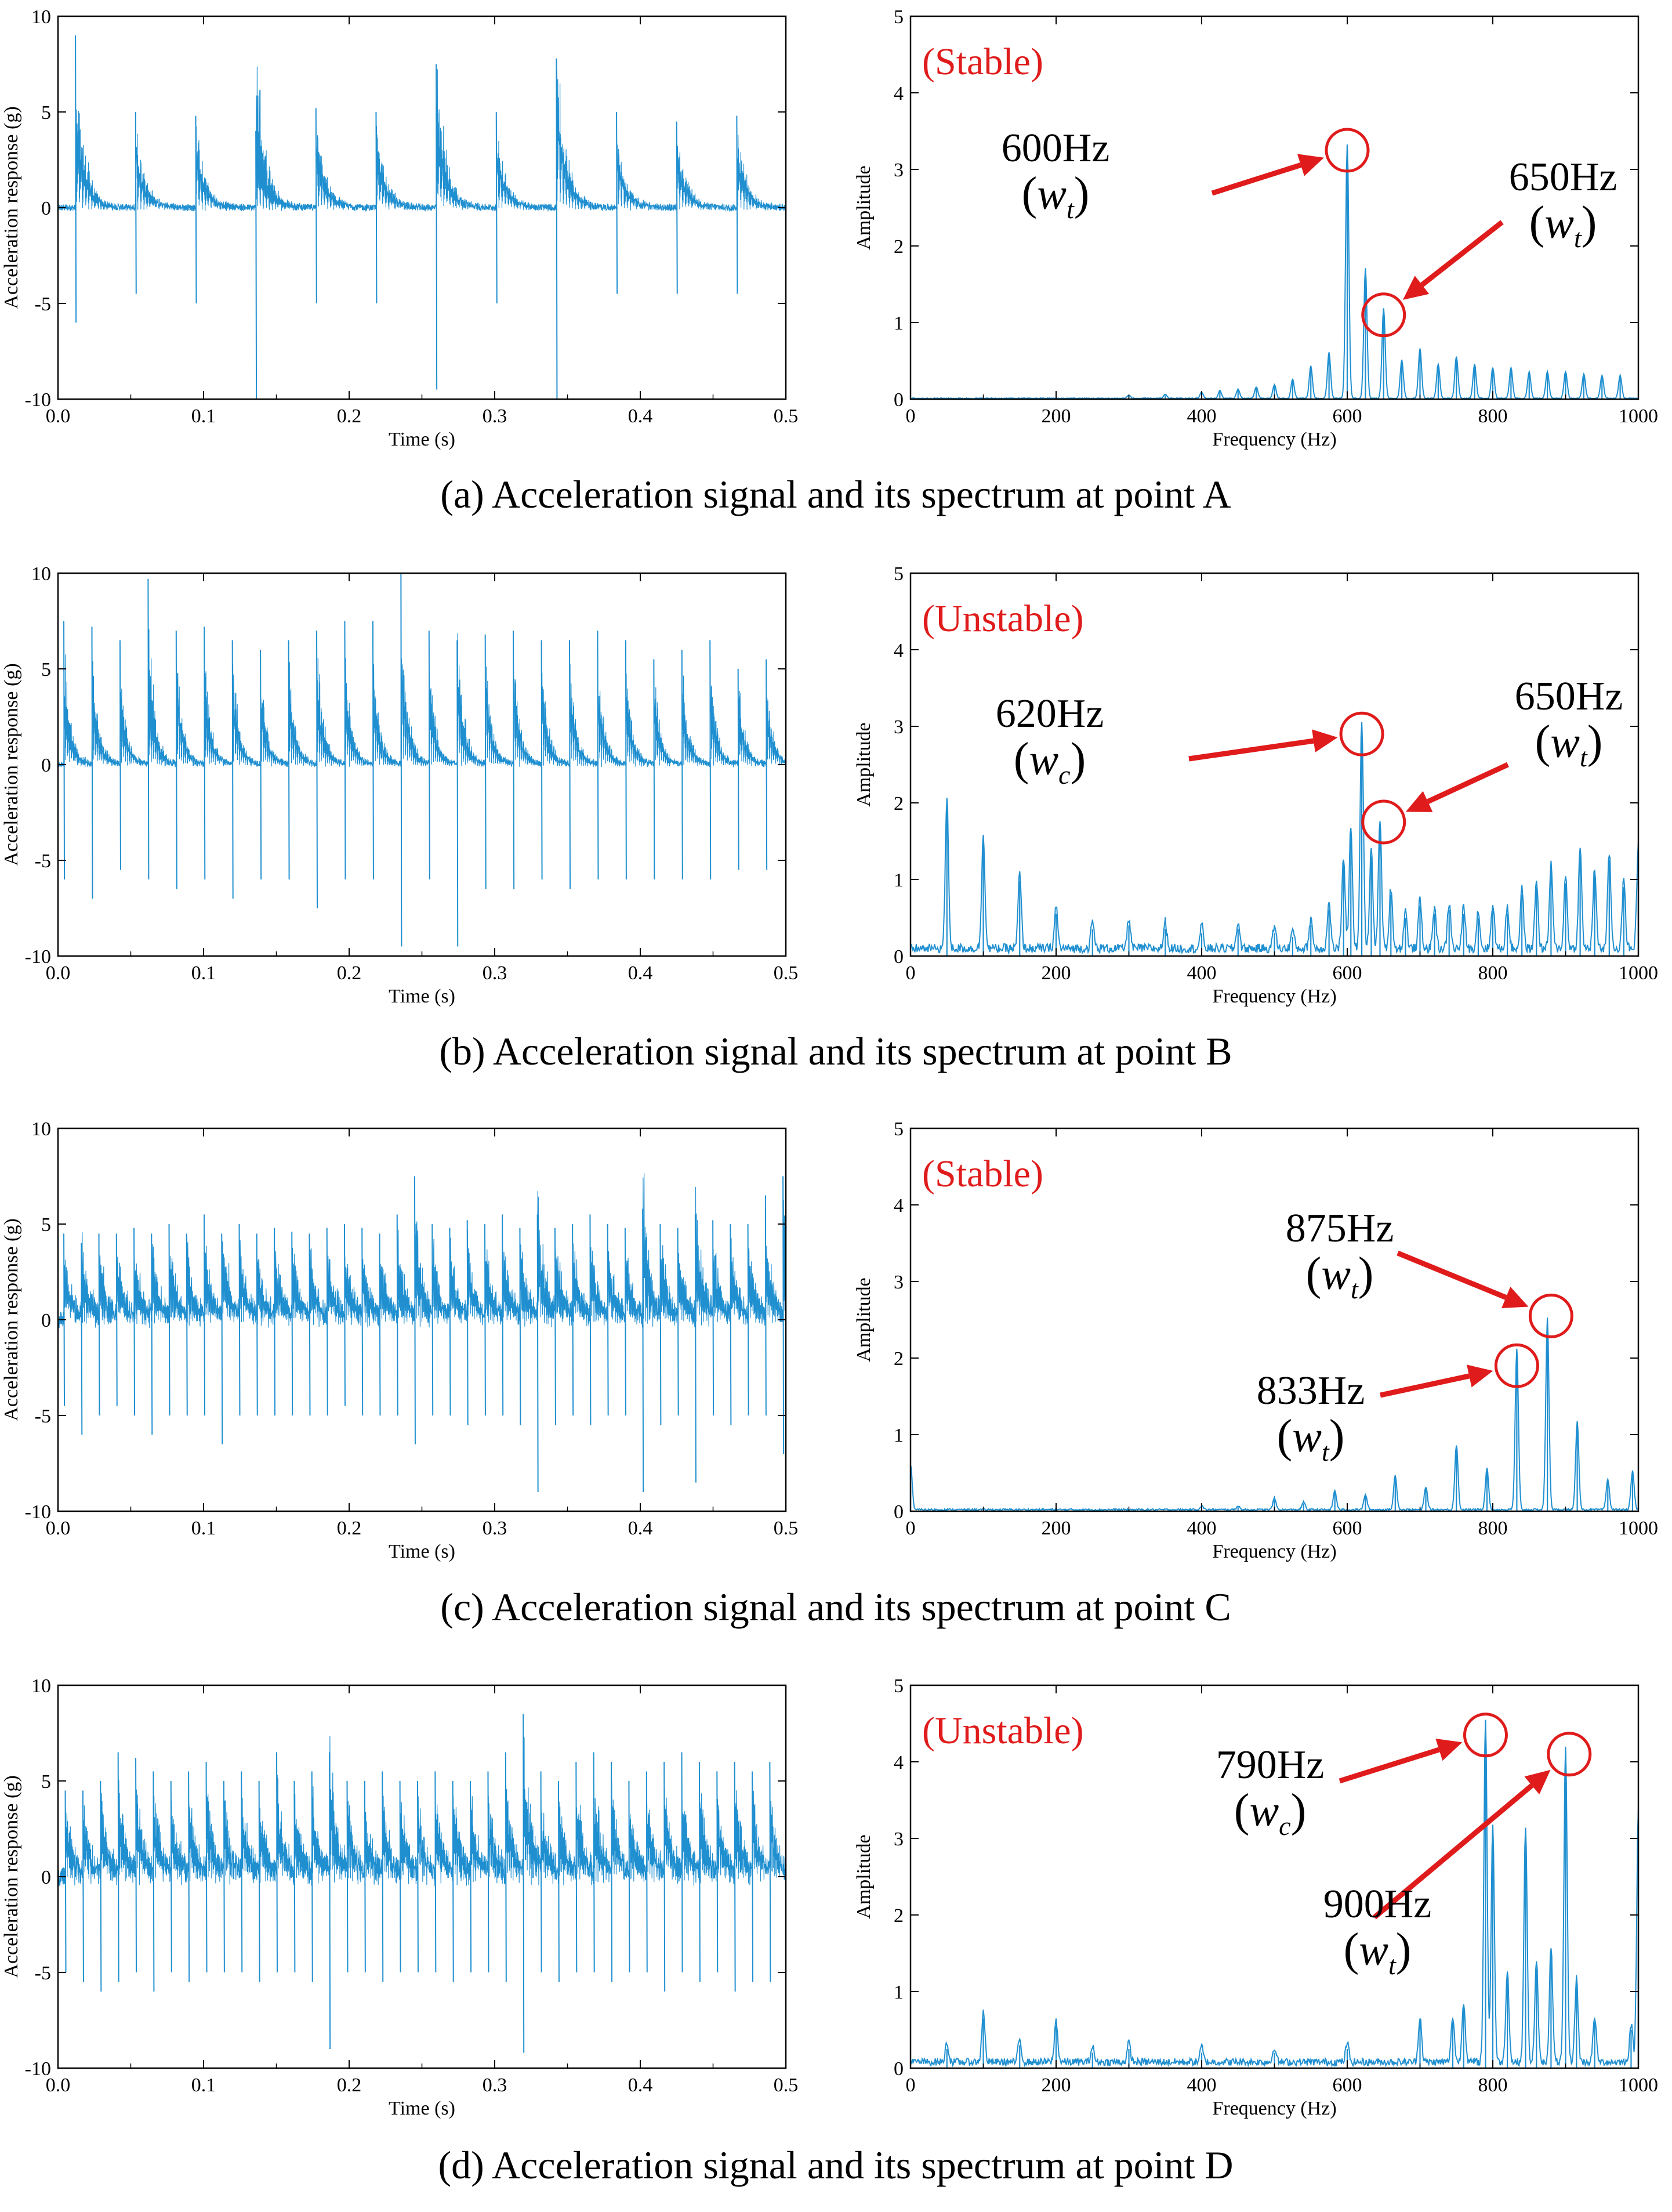 The width and height of the screenshot is (1672, 2212). Describe the element at coordinates (1050, 714) in the screenshot. I see `annotation-frequency: 620Hz` at that location.